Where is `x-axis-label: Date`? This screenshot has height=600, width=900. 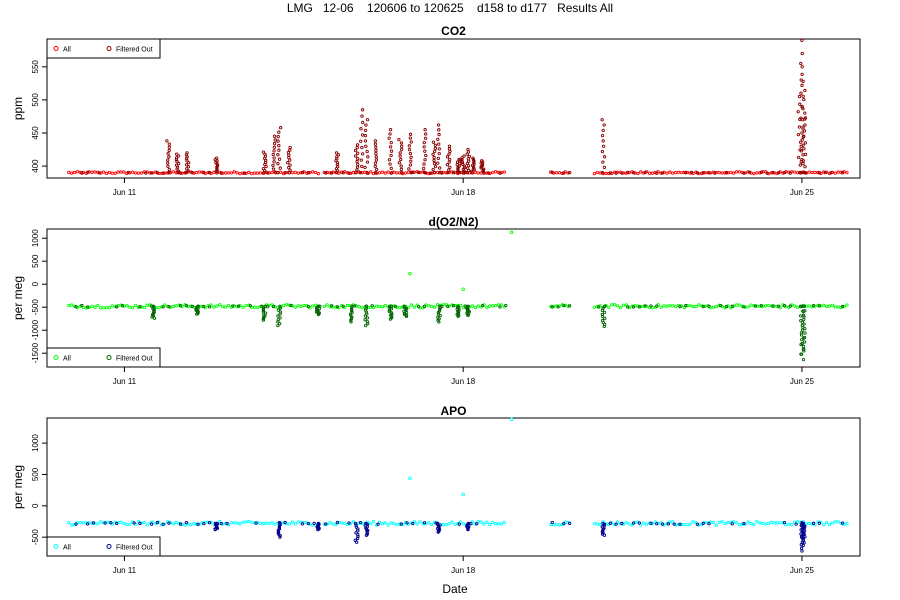 x-axis-label: Date is located at coordinates (455, 589).